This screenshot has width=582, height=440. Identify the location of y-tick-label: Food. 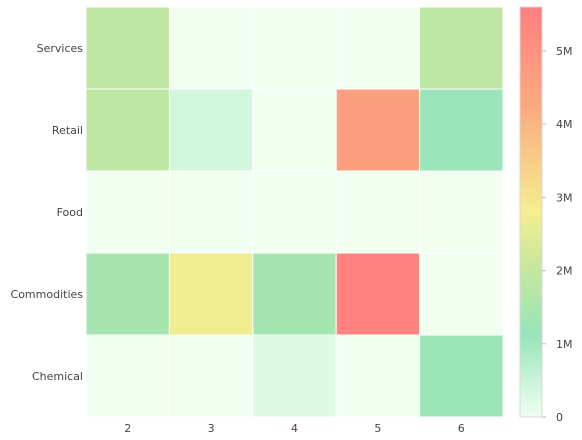
(70, 212).